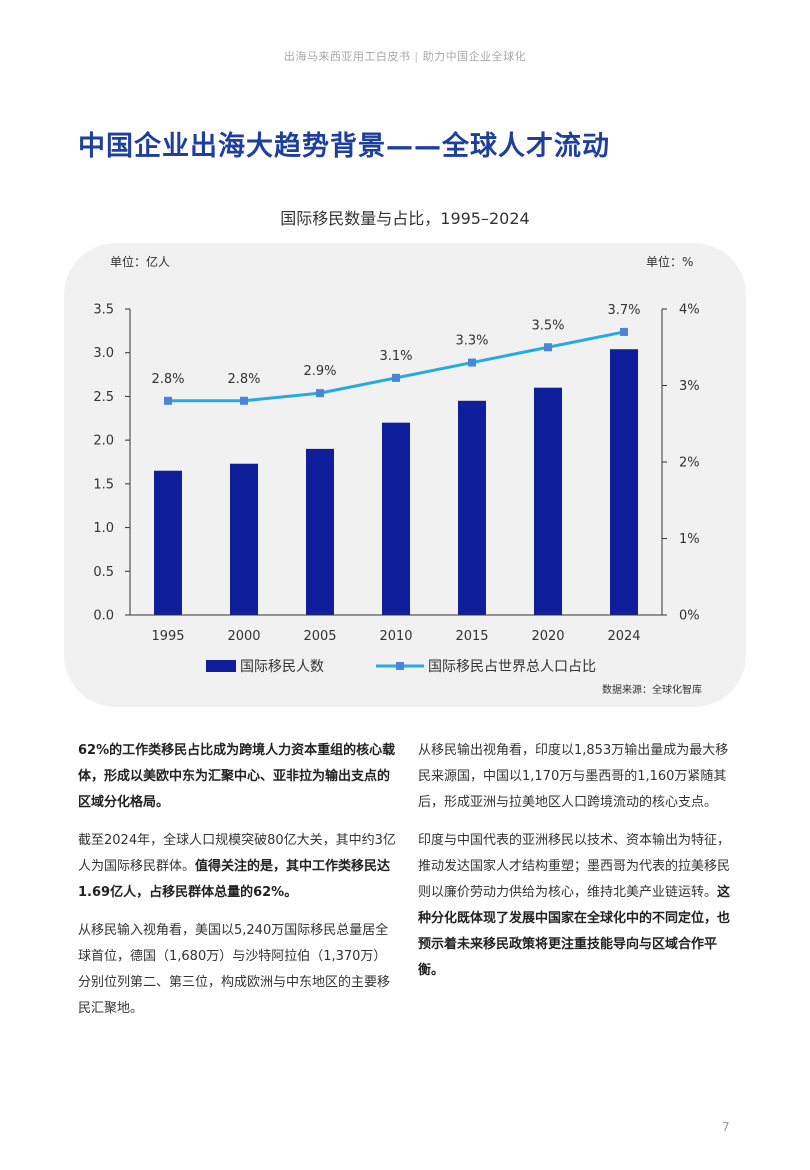 This screenshot has height=1170, width=810. I want to click on page-number: 7, so click(726, 1127).